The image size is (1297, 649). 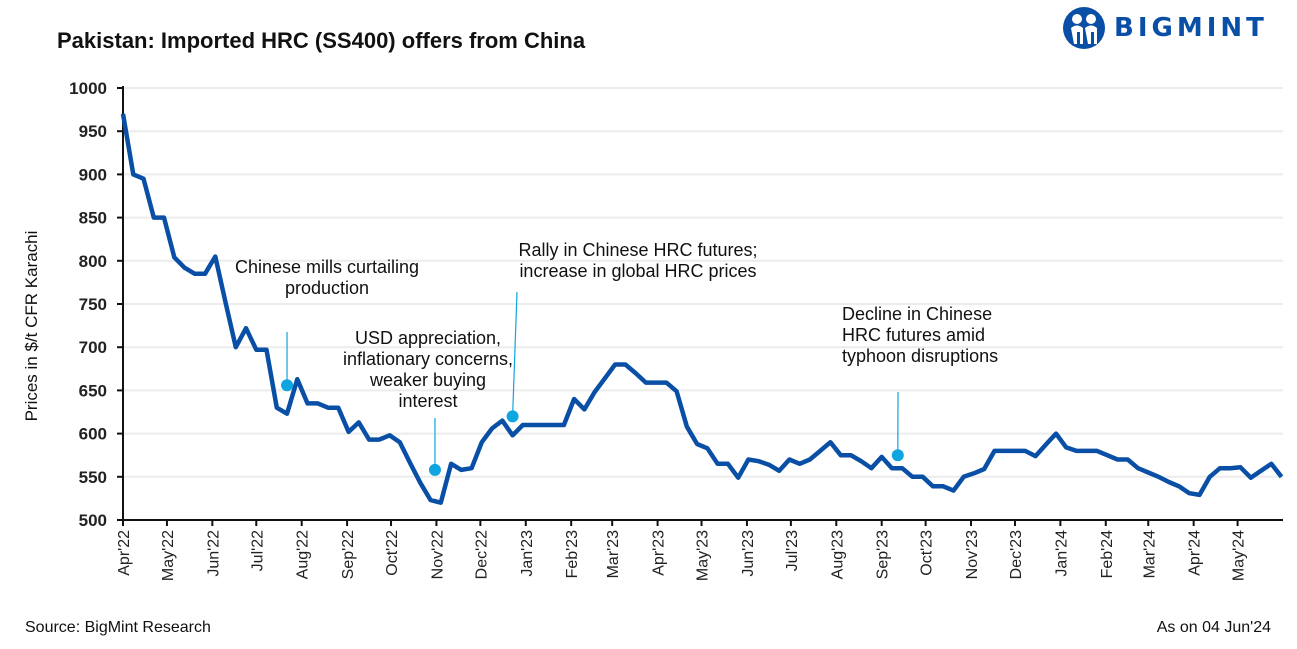 I want to click on as-on-date: As on 04 Jun'24, so click(x=1213, y=627).